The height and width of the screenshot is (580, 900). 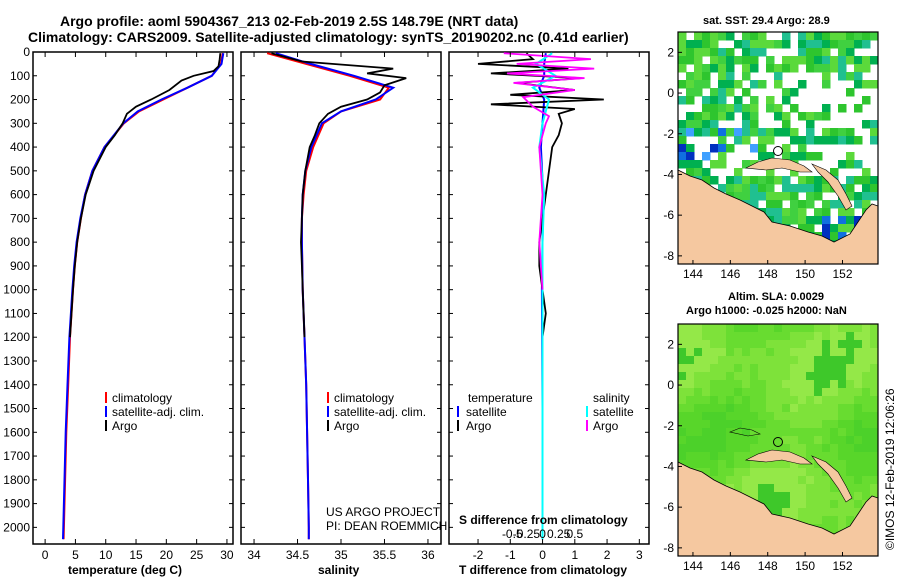 I want to click on x-tick-label: 0, so click(x=542, y=555).